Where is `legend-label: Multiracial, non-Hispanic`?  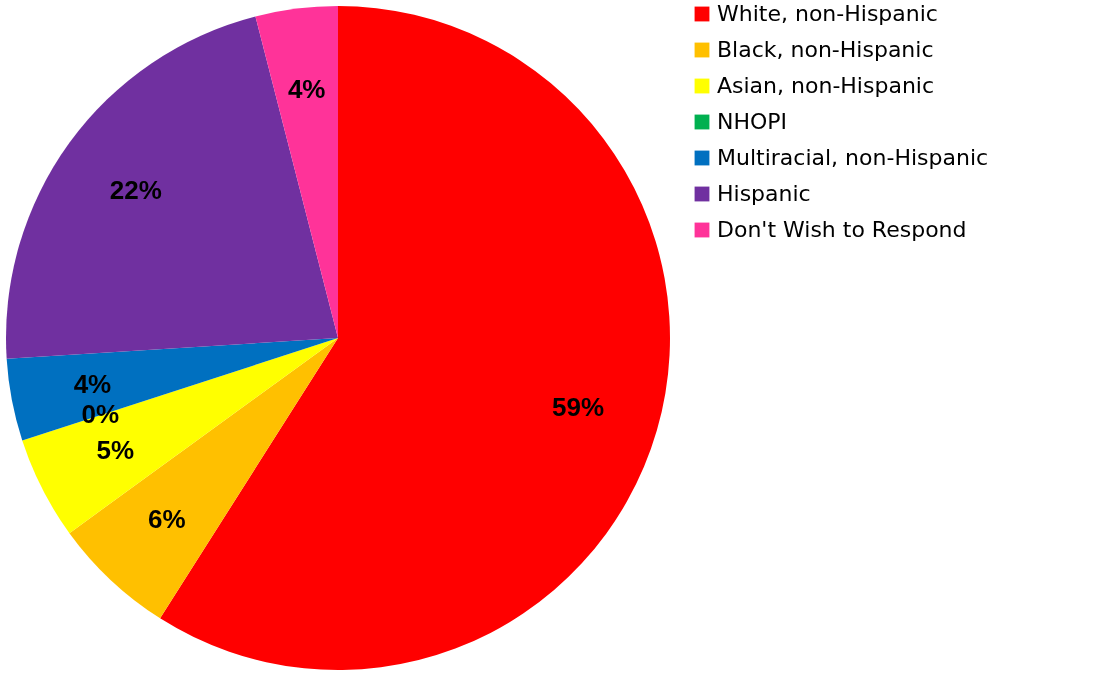
legend-label: Multiracial, non-Hispanic is located at coordinates (853, 157).